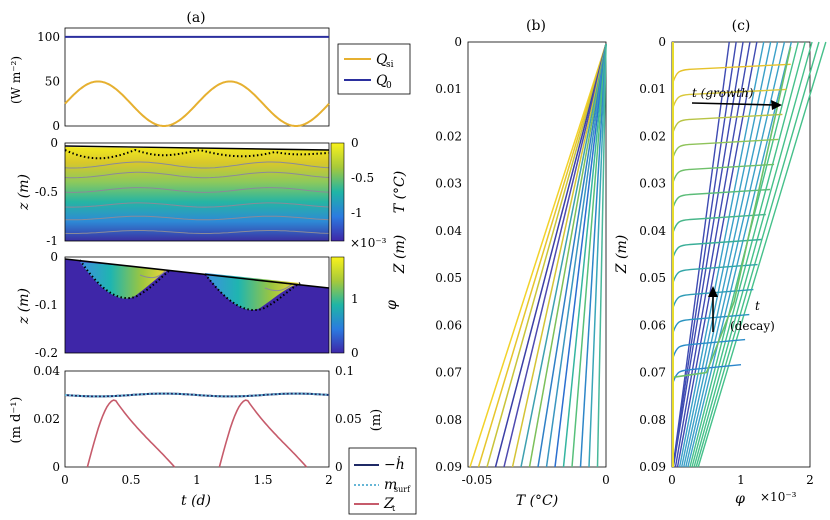  I want to click on panel-c-ytick: 0.09, so click(652, 467).